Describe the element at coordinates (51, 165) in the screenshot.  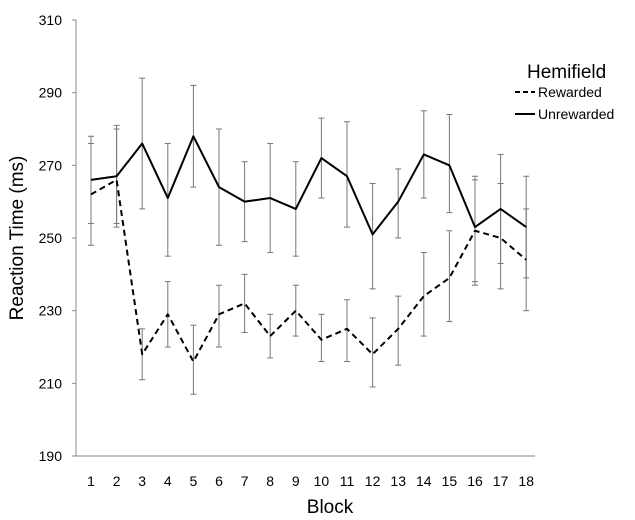
I see `y-tick-label: 270` at that location.